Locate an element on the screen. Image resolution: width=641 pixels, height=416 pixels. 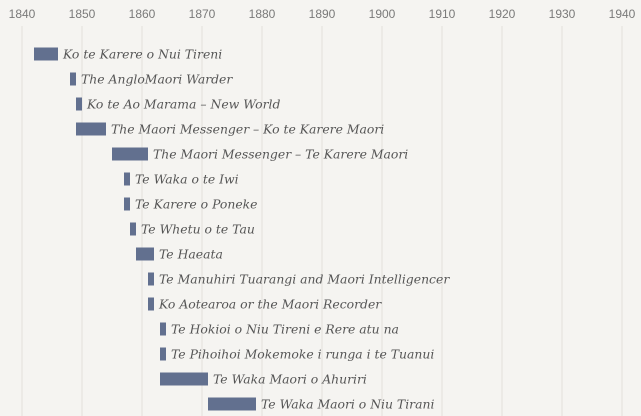
x-tick-label: 1920 is located at coordinates (502, 14).